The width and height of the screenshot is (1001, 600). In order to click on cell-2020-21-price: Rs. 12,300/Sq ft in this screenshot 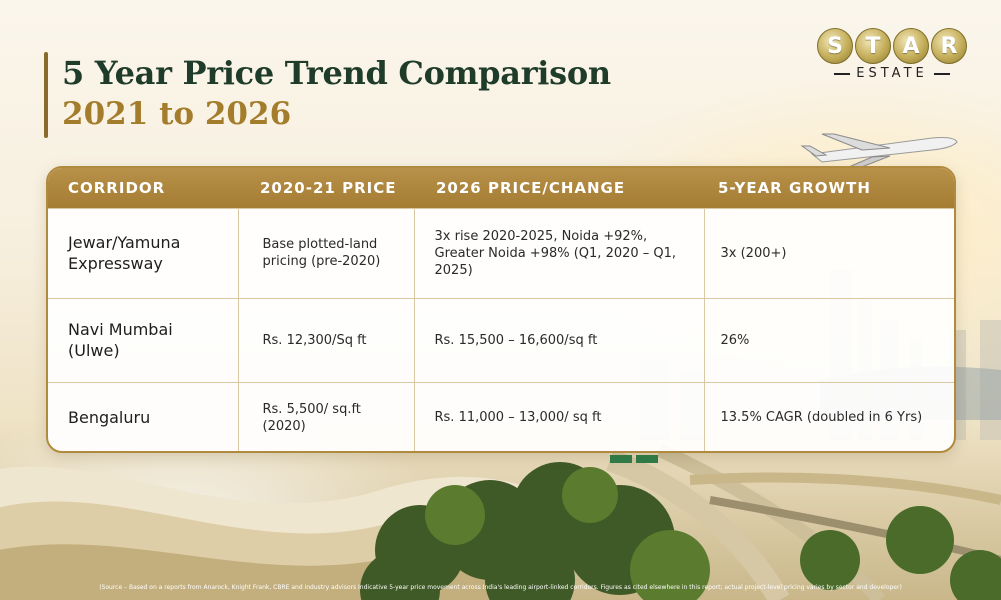, I will do `click(326, 339)`.